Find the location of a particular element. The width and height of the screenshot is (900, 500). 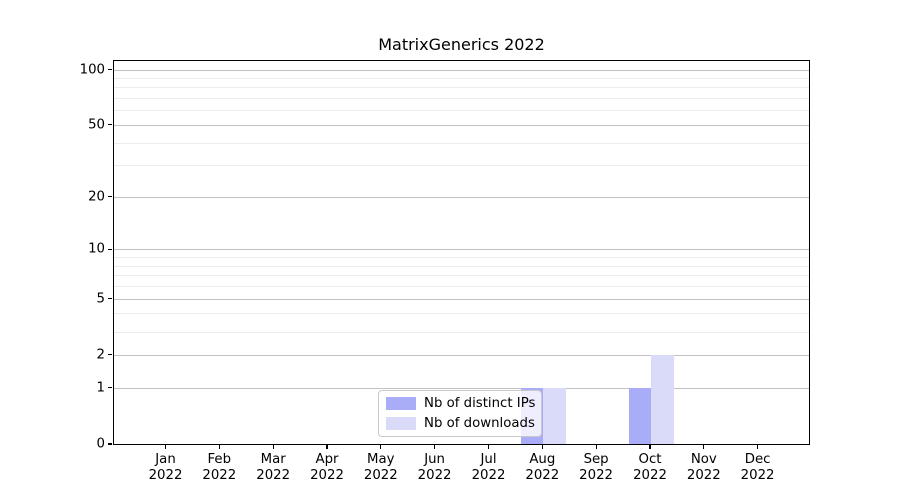

x-tick-label-jan: Jan 2022 is located at coordinates (165, 467).